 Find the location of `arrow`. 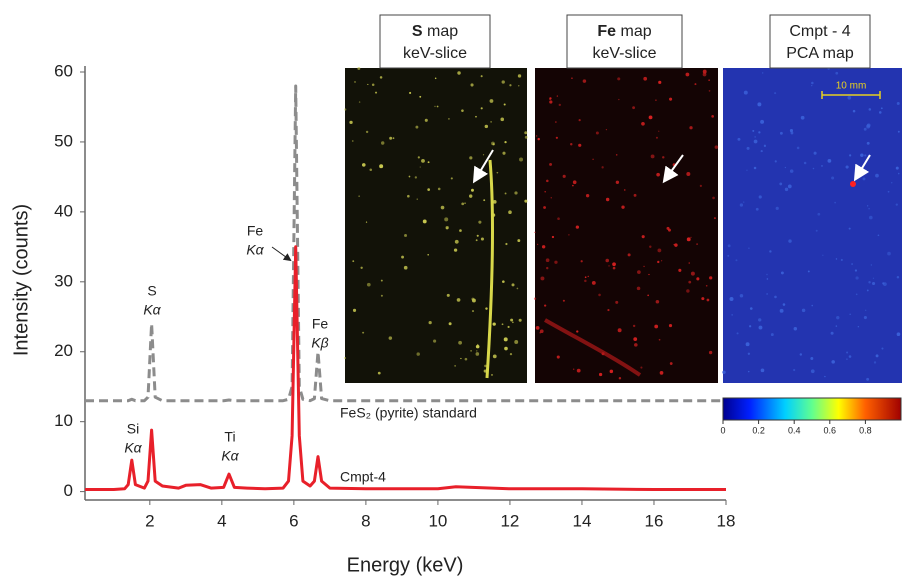

arrow is located at coordinates (281, 254).